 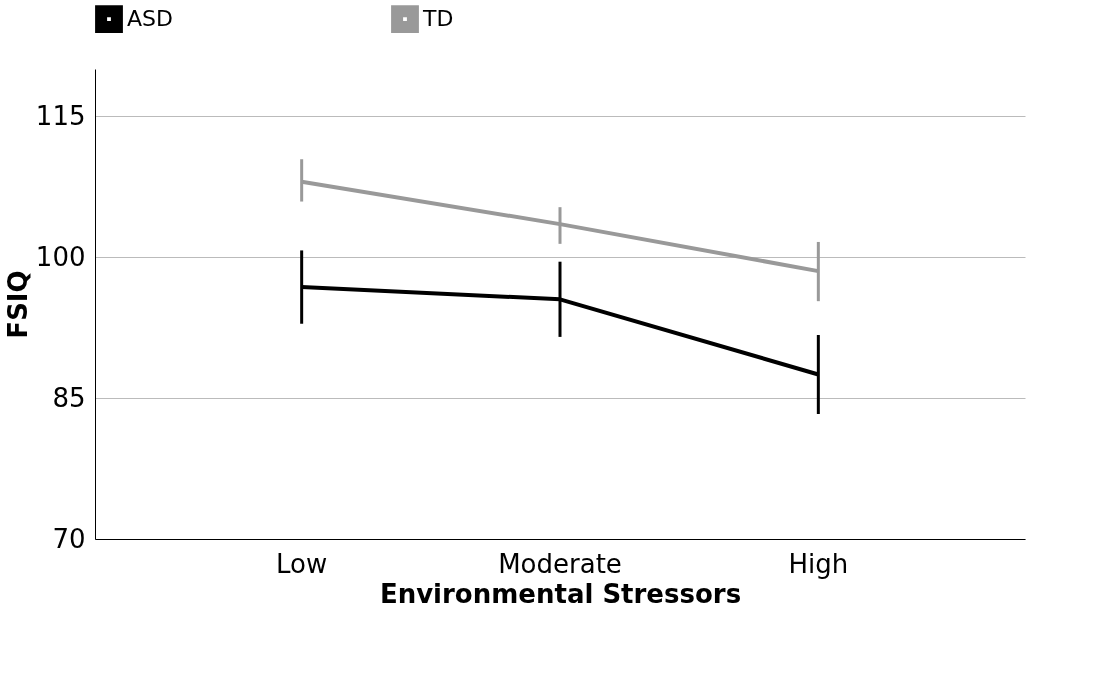 I want to click on y-tick-label: 115, so click(x=60, y=115).